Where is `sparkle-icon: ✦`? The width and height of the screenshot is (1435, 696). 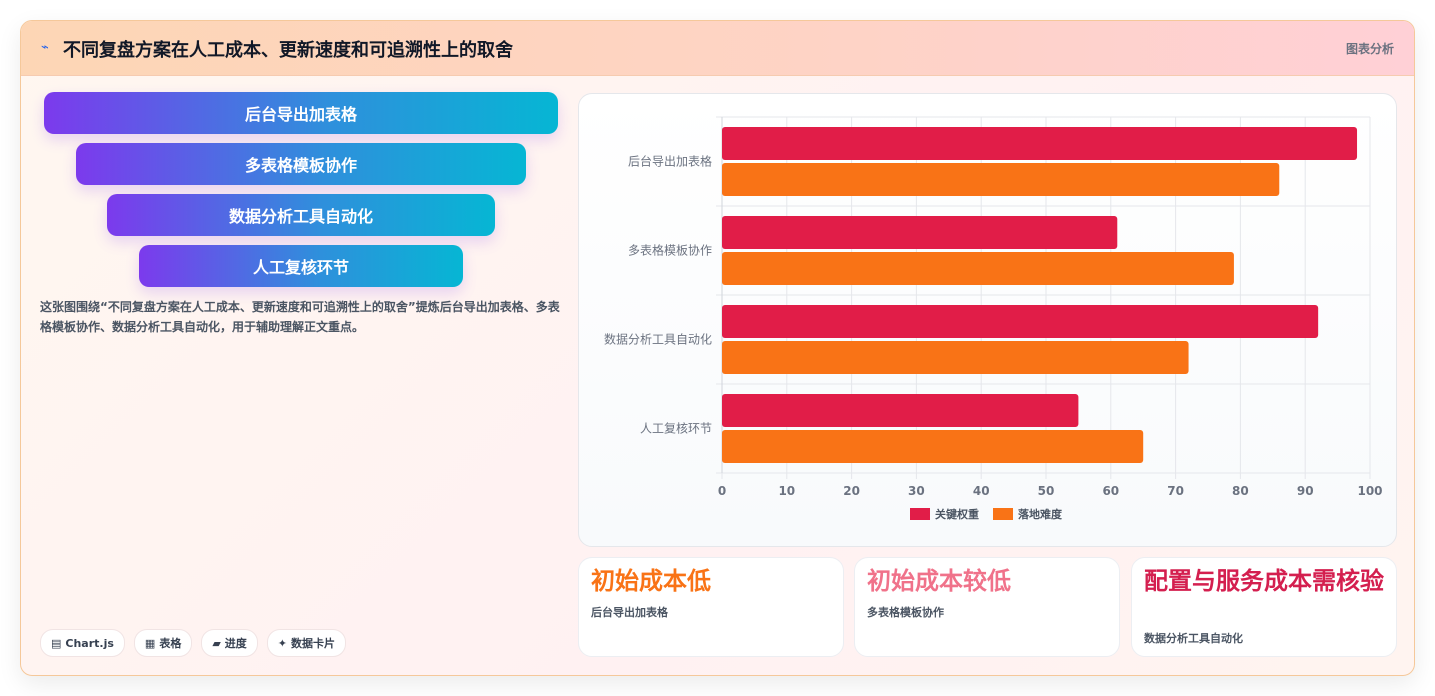 sparkle-icon: ✦ is located at coordinates (282, 643).